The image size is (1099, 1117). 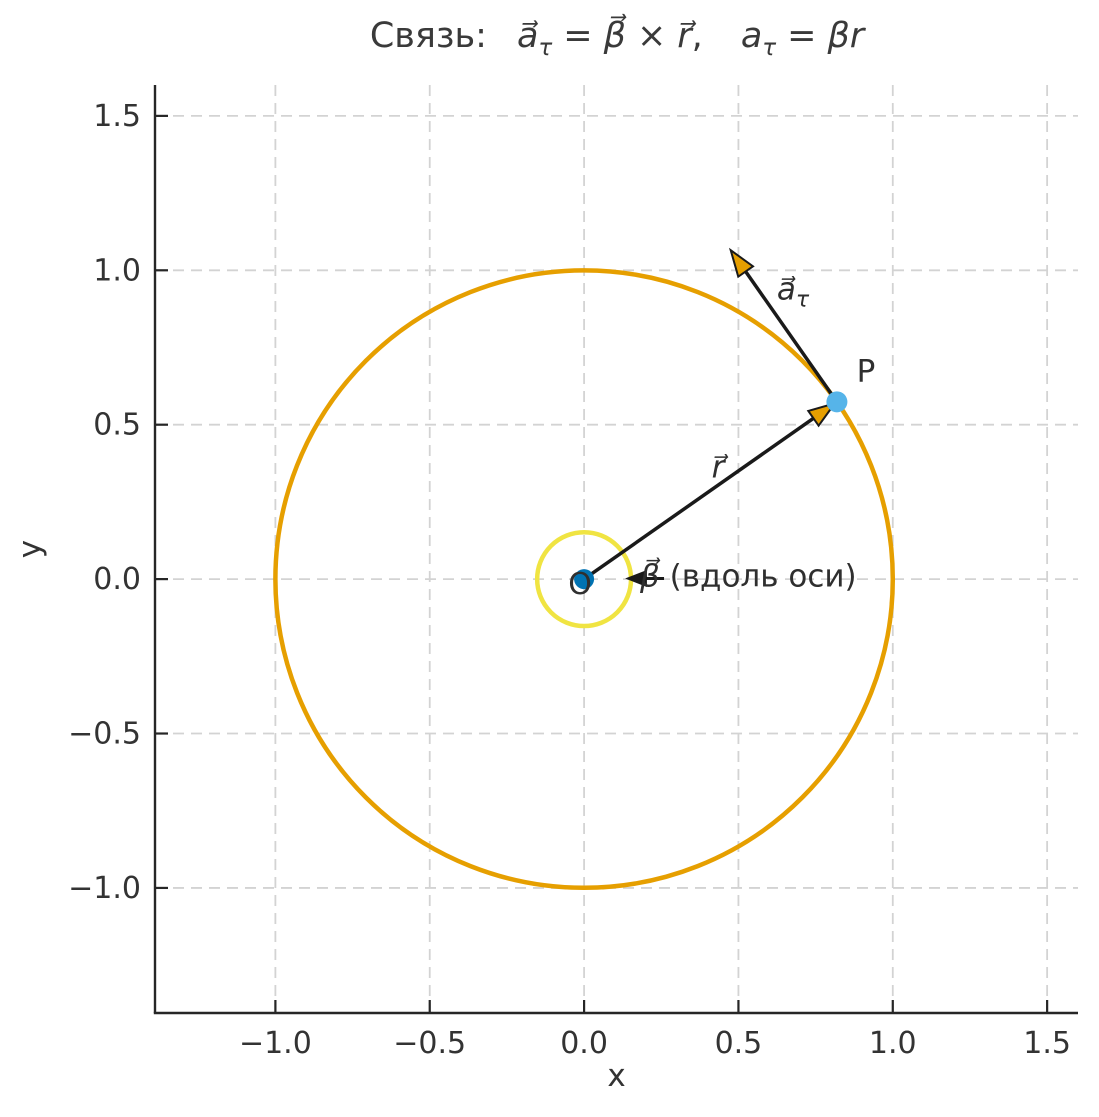 I want to click on title-times: ×, so click(x=651, y=36).